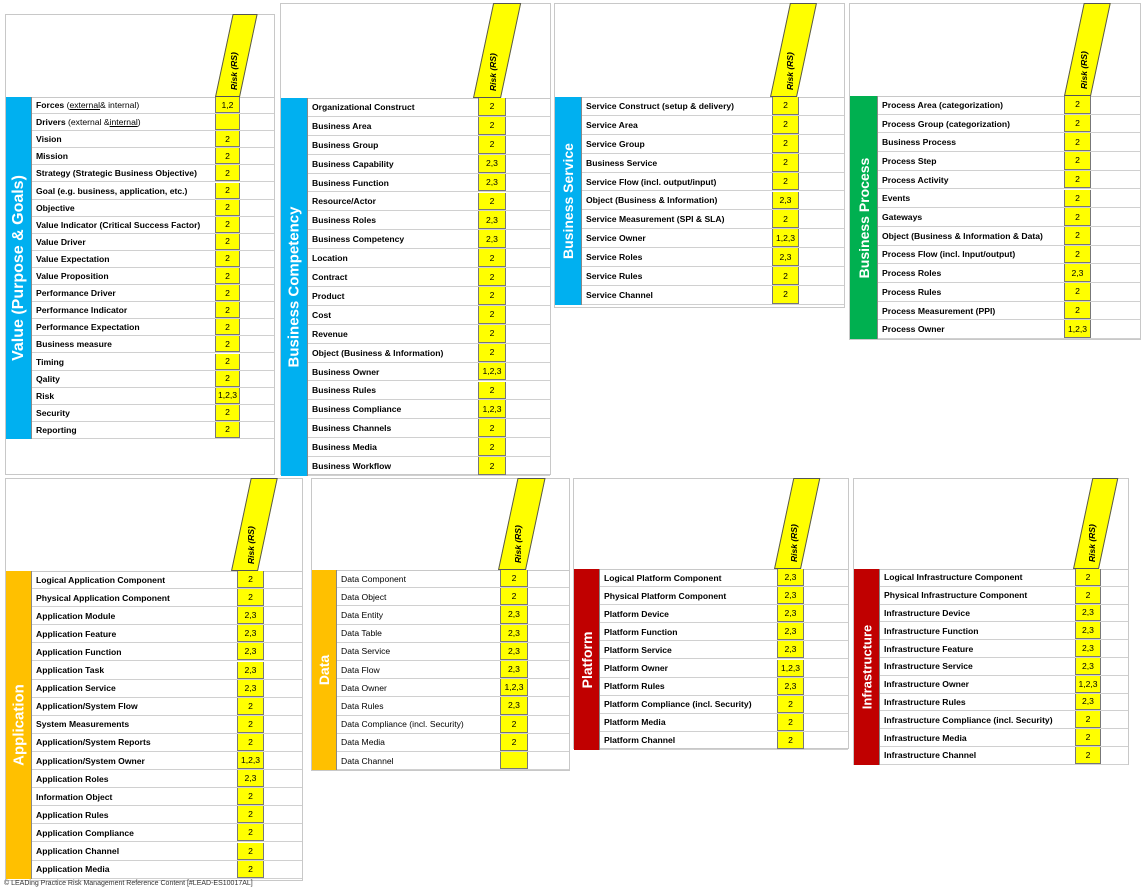  I want to click on risk-cell: 1,2,3, so click(514, 688).